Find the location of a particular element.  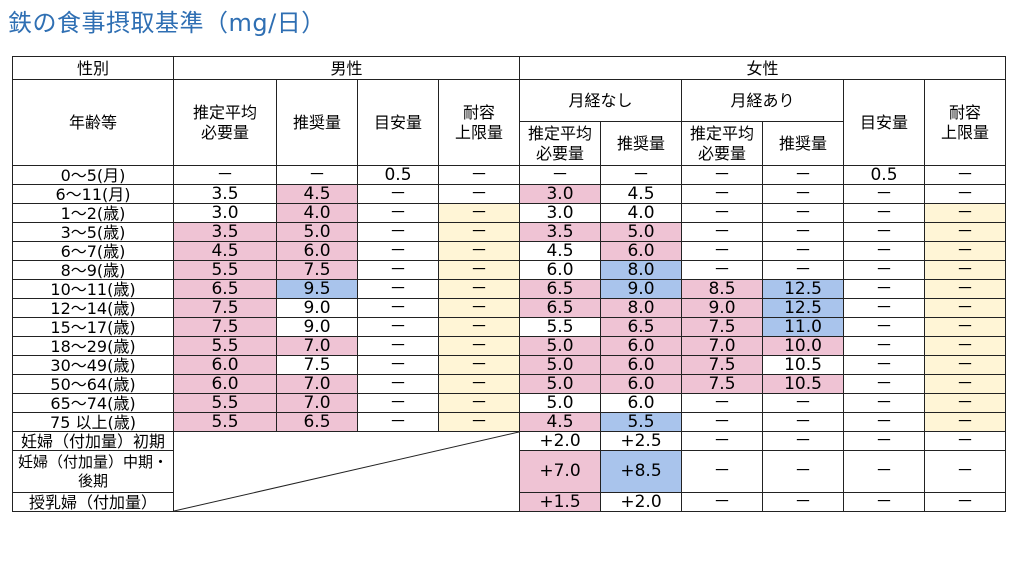

value-cell: 10.5 is located at coordinates (803, 365).